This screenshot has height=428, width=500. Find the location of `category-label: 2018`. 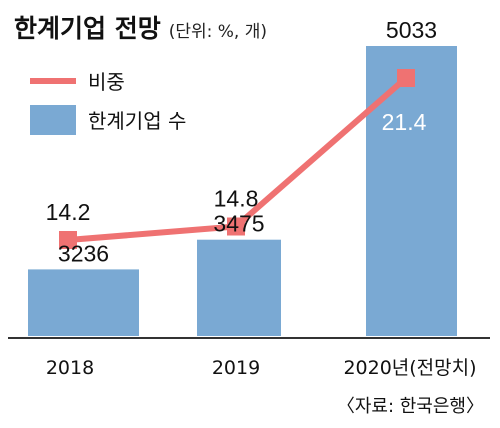

category-label: 2018 is located at coordinates (70, 368).